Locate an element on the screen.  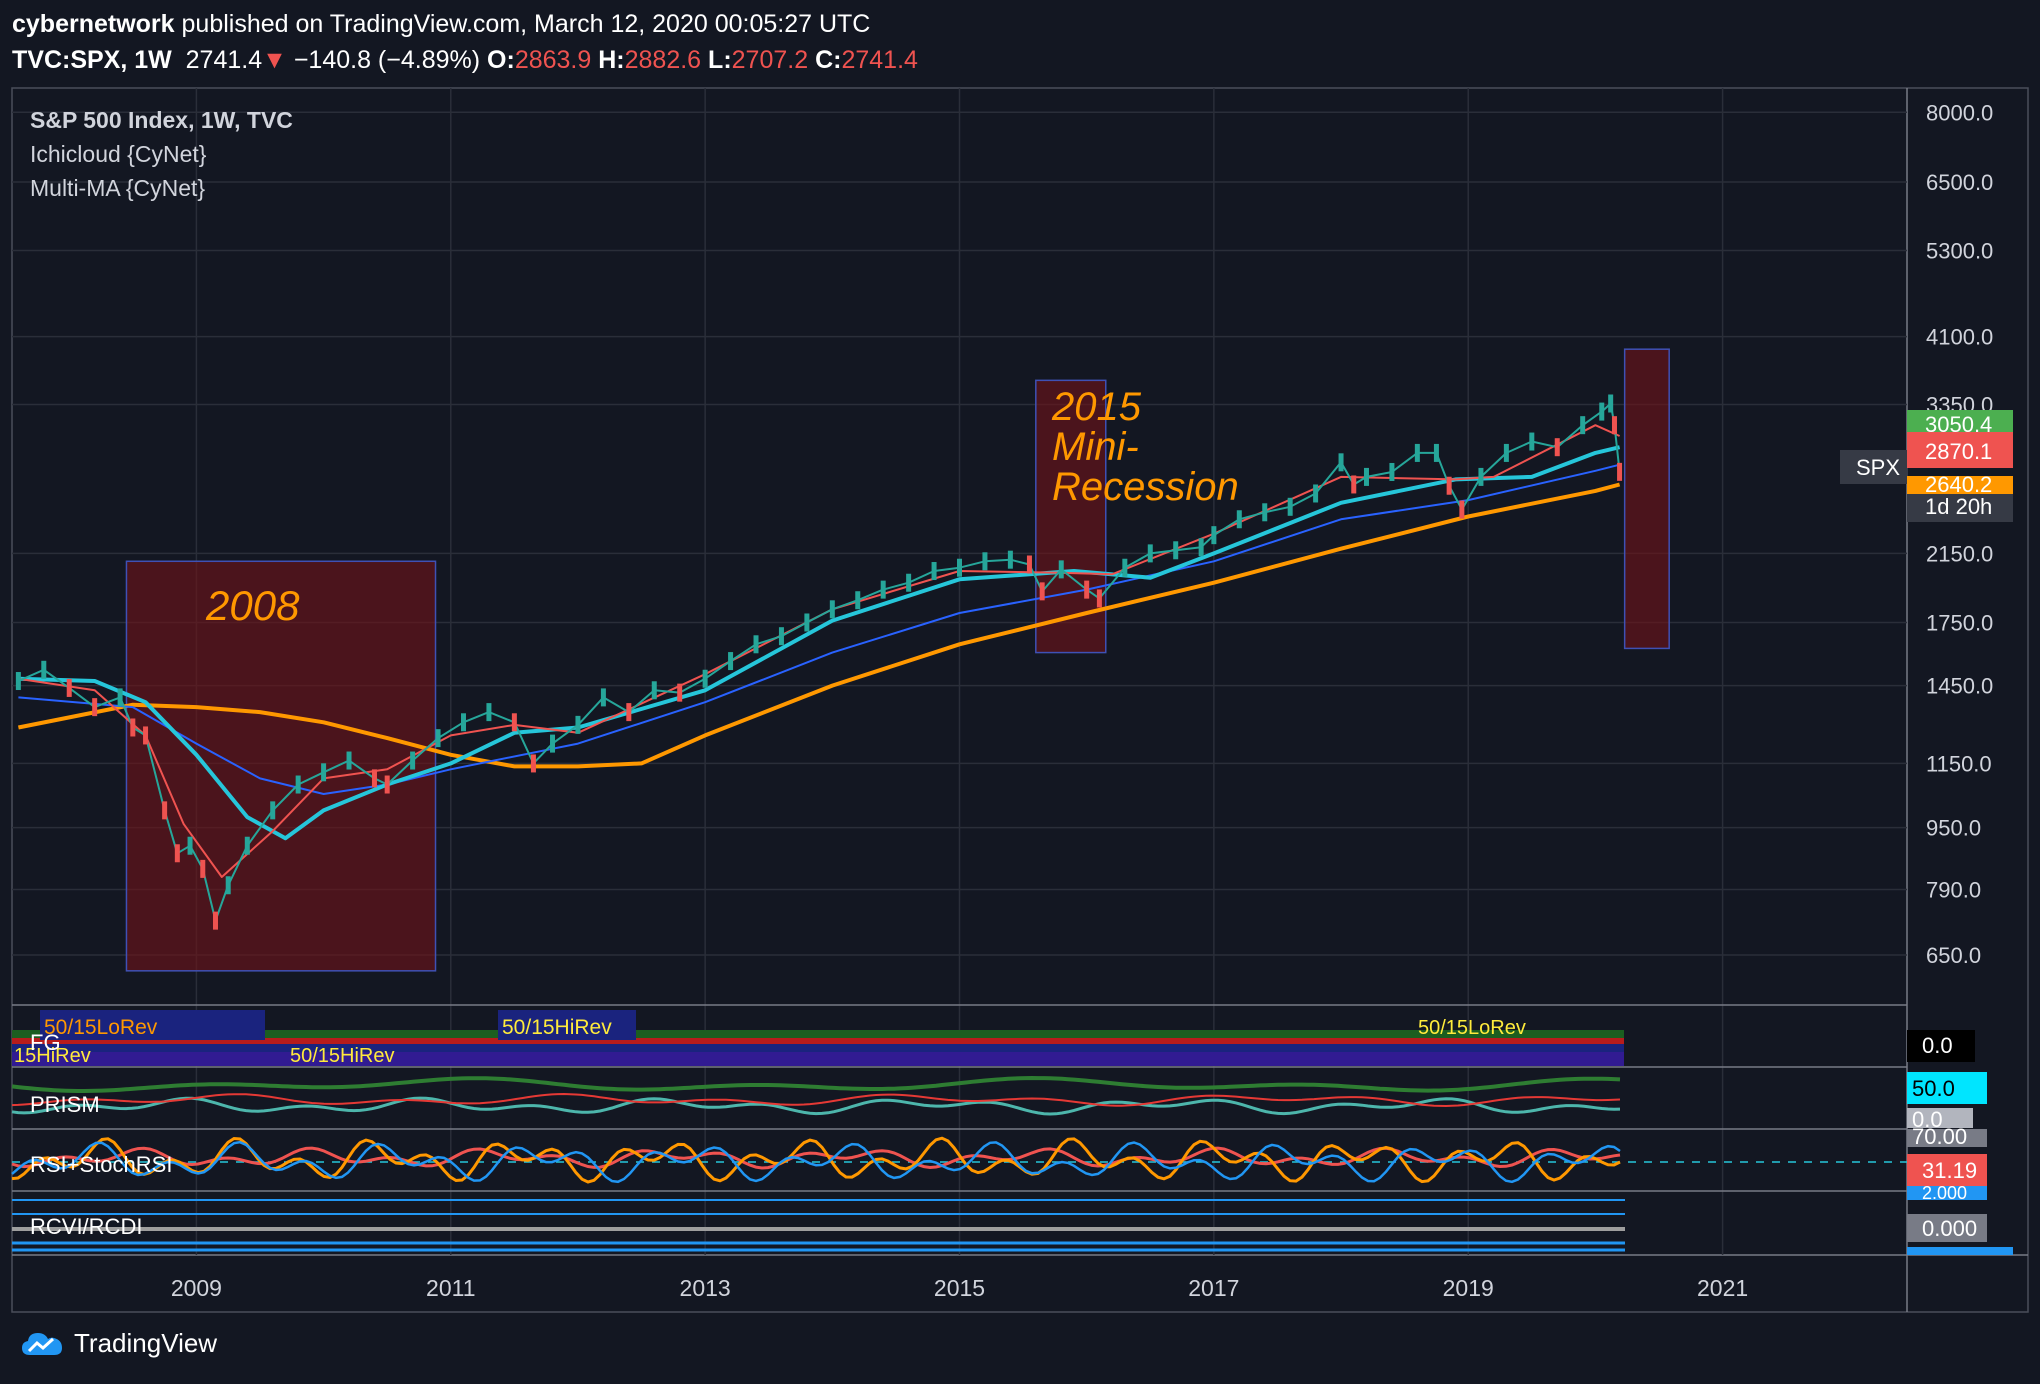
fg-tag-3-label: 15HiRev is located at coordinates (52, 1056).